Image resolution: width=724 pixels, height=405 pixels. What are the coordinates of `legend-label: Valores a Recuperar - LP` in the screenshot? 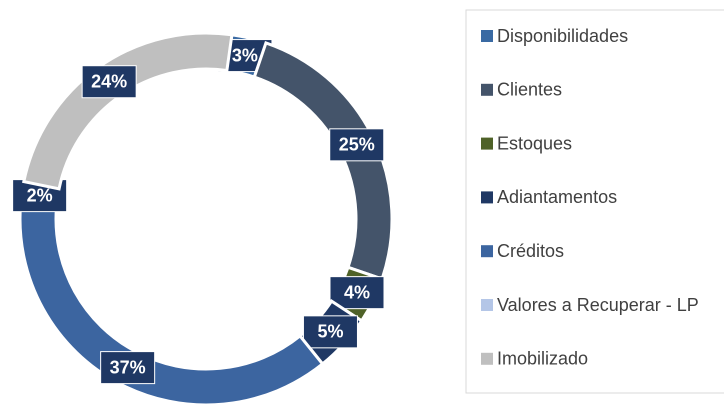 It's located at (598, 305).